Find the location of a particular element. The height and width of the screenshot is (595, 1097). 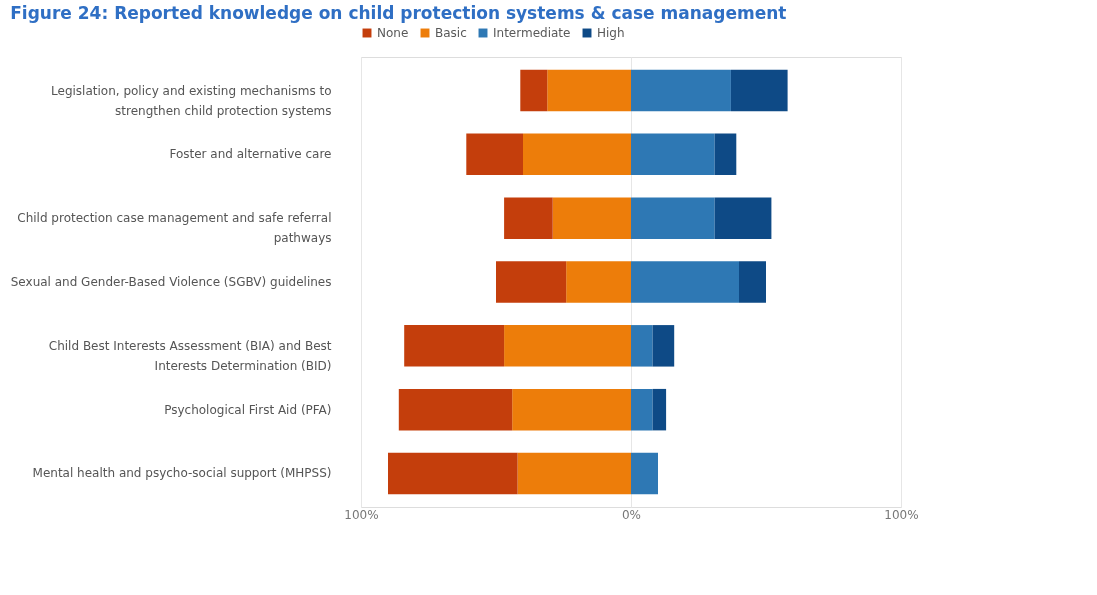

y-tick-label: Mental health and psycho-social support (MHPSS) is located at coordinates (182, 473).